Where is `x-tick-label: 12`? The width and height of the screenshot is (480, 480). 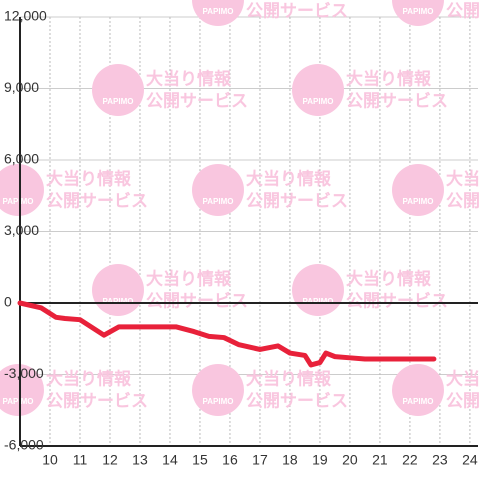 x-tick-label: 12 is located at coordinates (110, 460).